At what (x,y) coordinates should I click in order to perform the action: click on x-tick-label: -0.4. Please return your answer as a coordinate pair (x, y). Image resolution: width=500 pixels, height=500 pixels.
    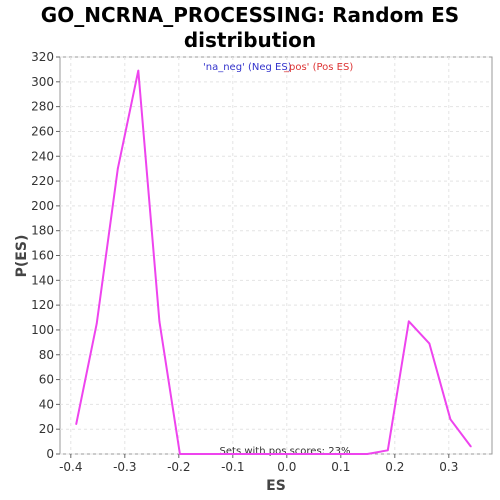
    Looking at the image, I should click on (70, 467).